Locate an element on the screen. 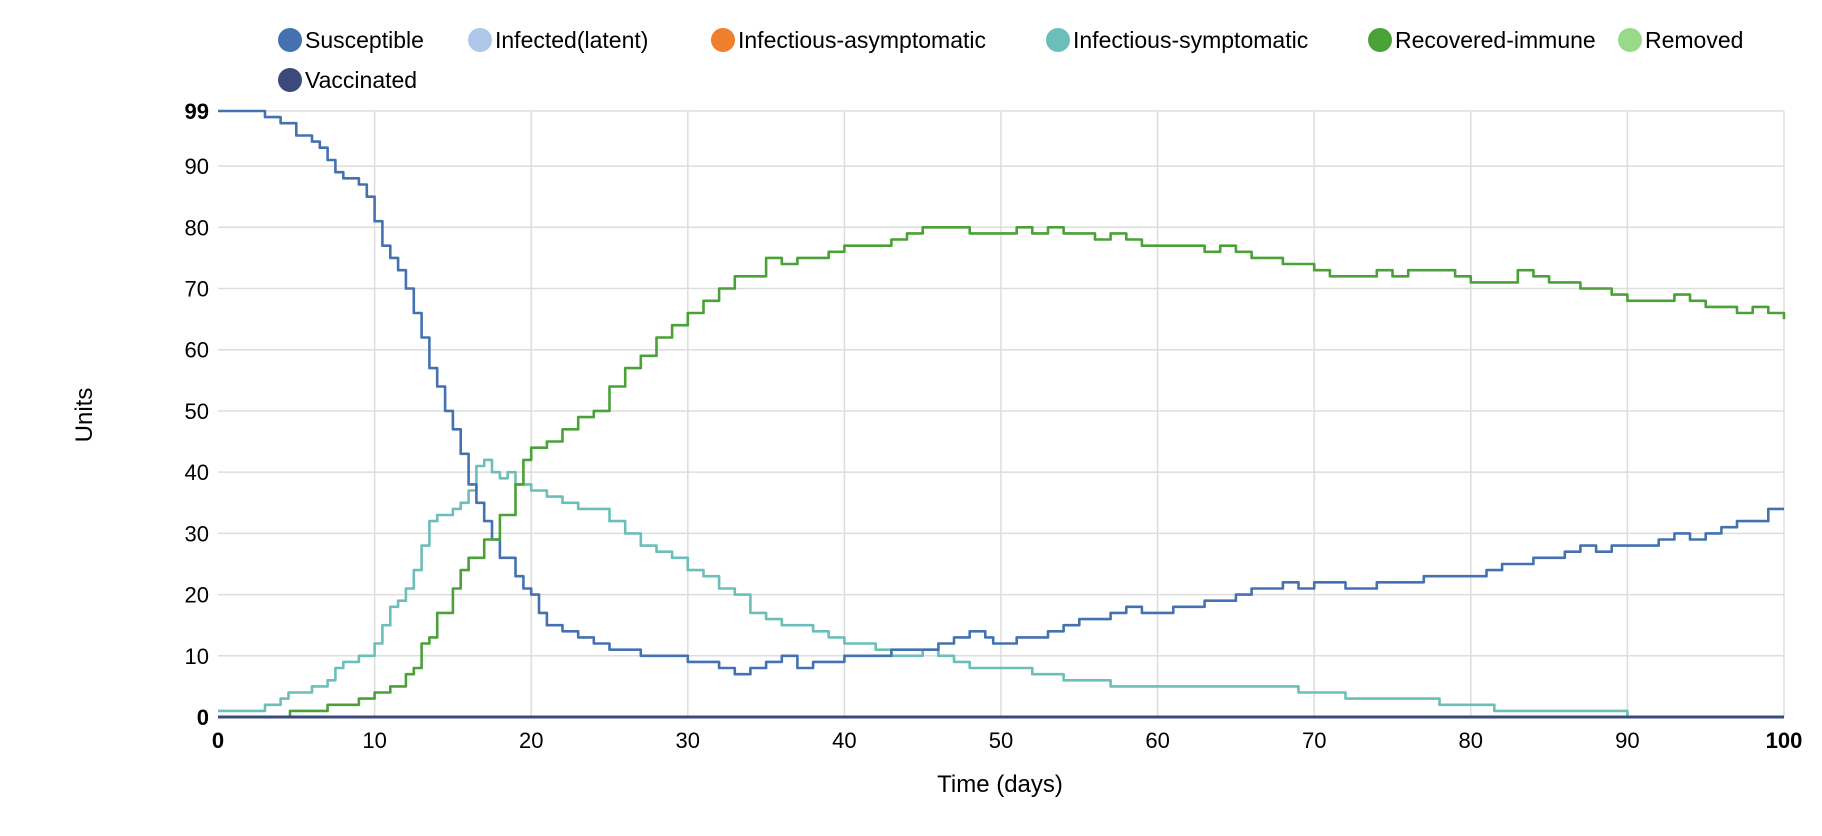 The image size is (1822, 836). legend-item-recovered-immune: Recovered-immune is located at coordinates (1482, 40).